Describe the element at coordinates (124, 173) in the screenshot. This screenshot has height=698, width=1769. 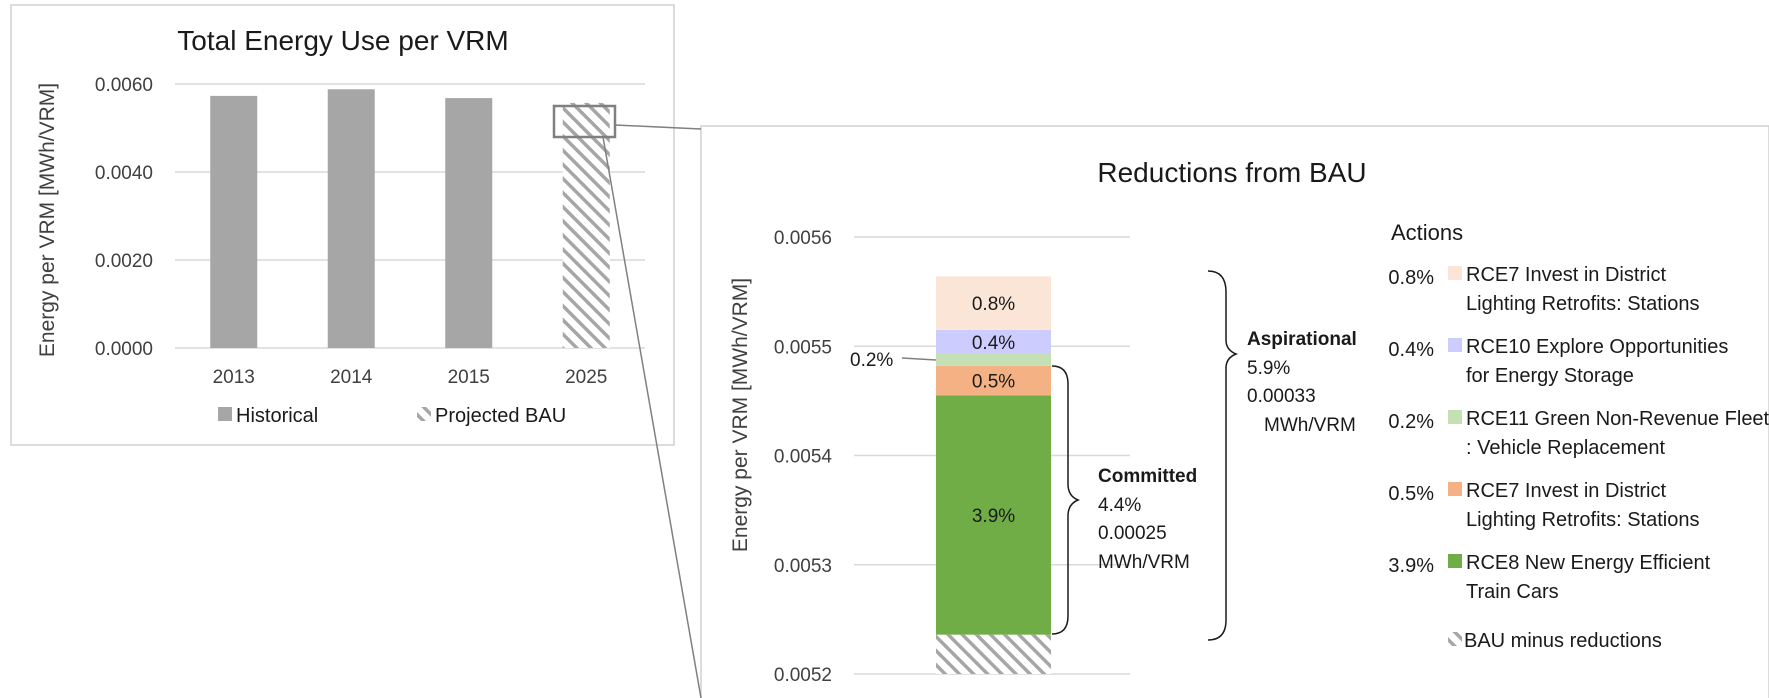
I see `left-y-tick-label: 0.0040` at that location.